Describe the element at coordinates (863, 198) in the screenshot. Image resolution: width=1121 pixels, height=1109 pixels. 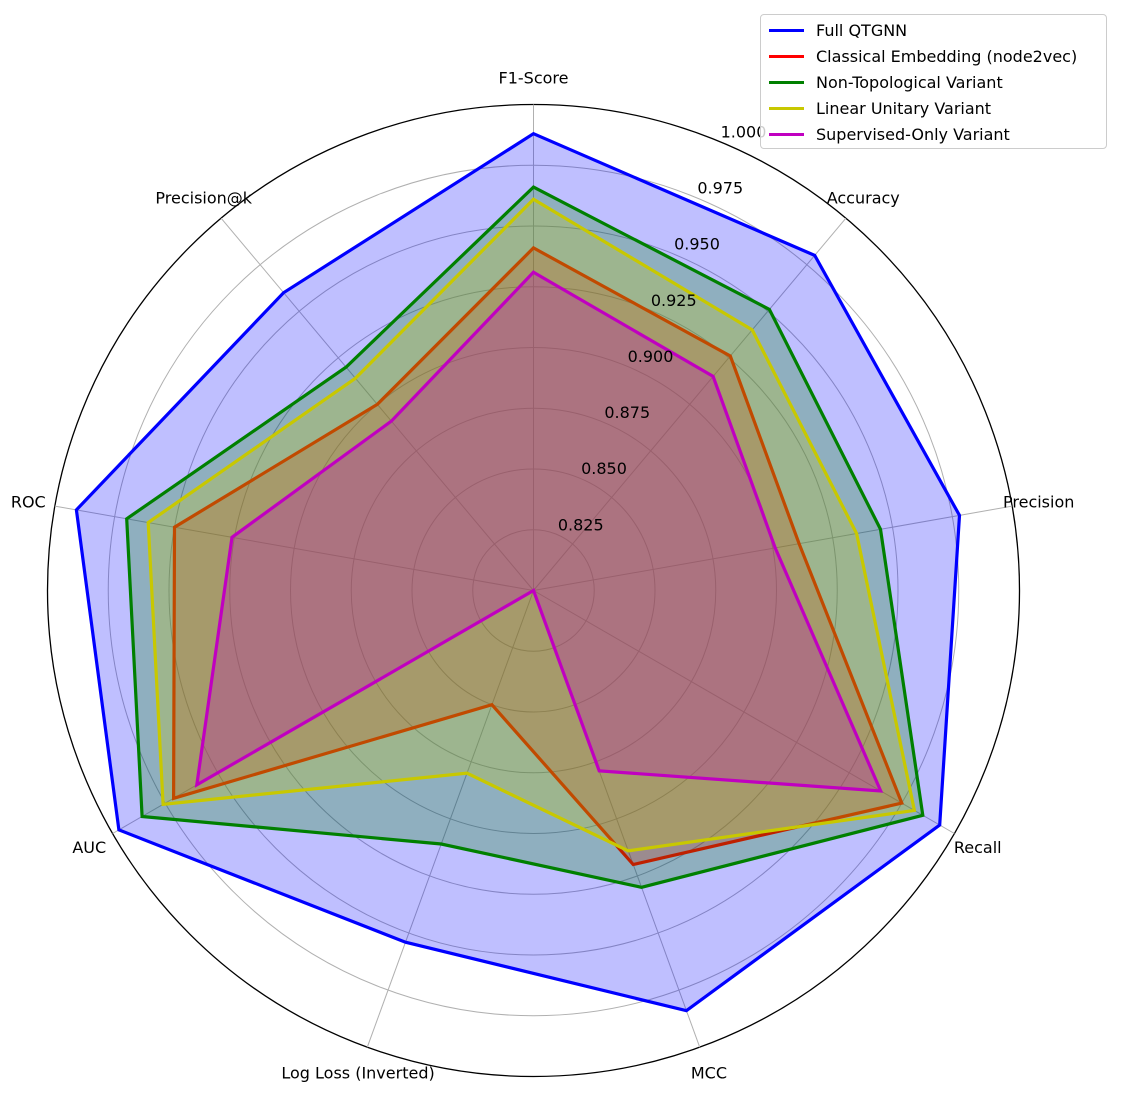
I see `axis-label: Accuracy` at that location.